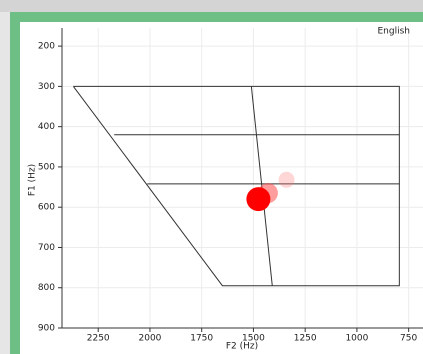  What do you see at coordinates (46, 47) in the screenshot?
I see `y-tick-label: 200` at bounding box center [46, 47].